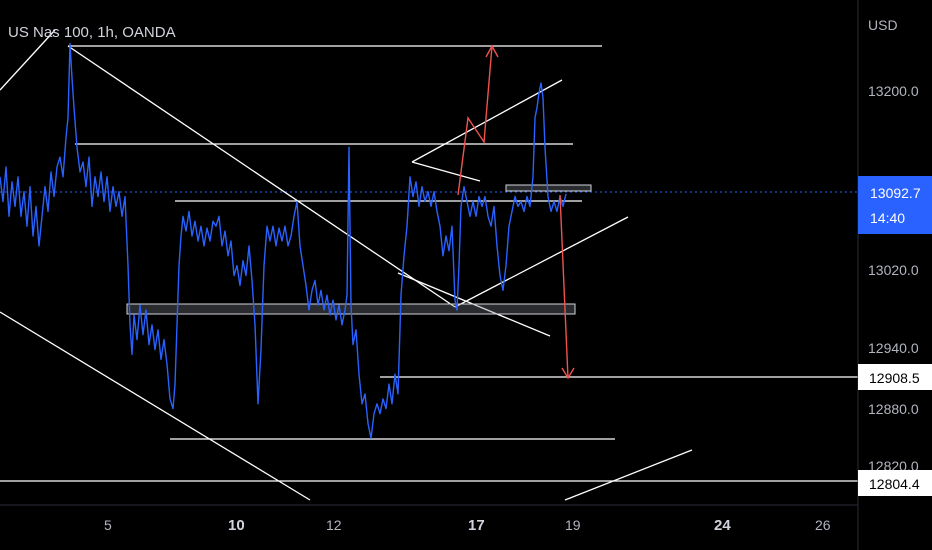  What do you see at coordinates (334, 525) in the screenshot?
I see `x-tick-label: 12` at bounding box center [334, 525].